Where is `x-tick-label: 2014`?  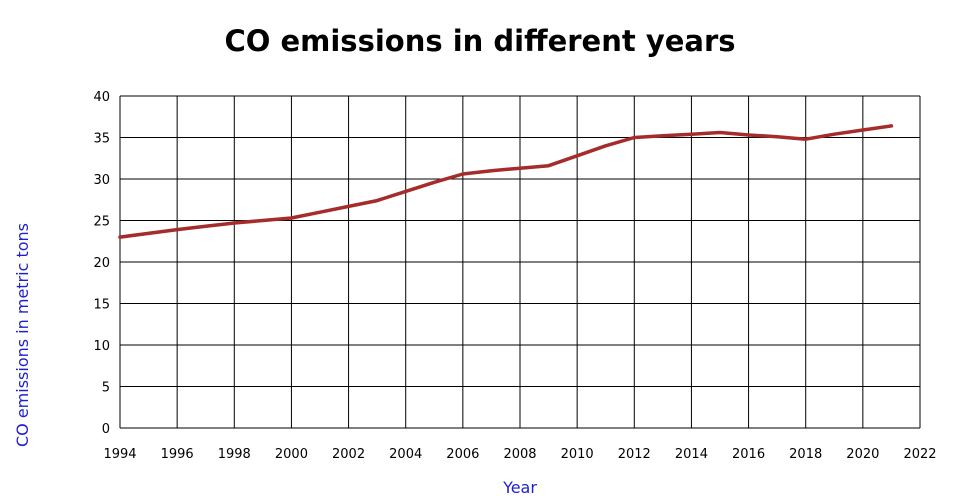
x-tick-label: 2014 is located at coordinates (691, 454).